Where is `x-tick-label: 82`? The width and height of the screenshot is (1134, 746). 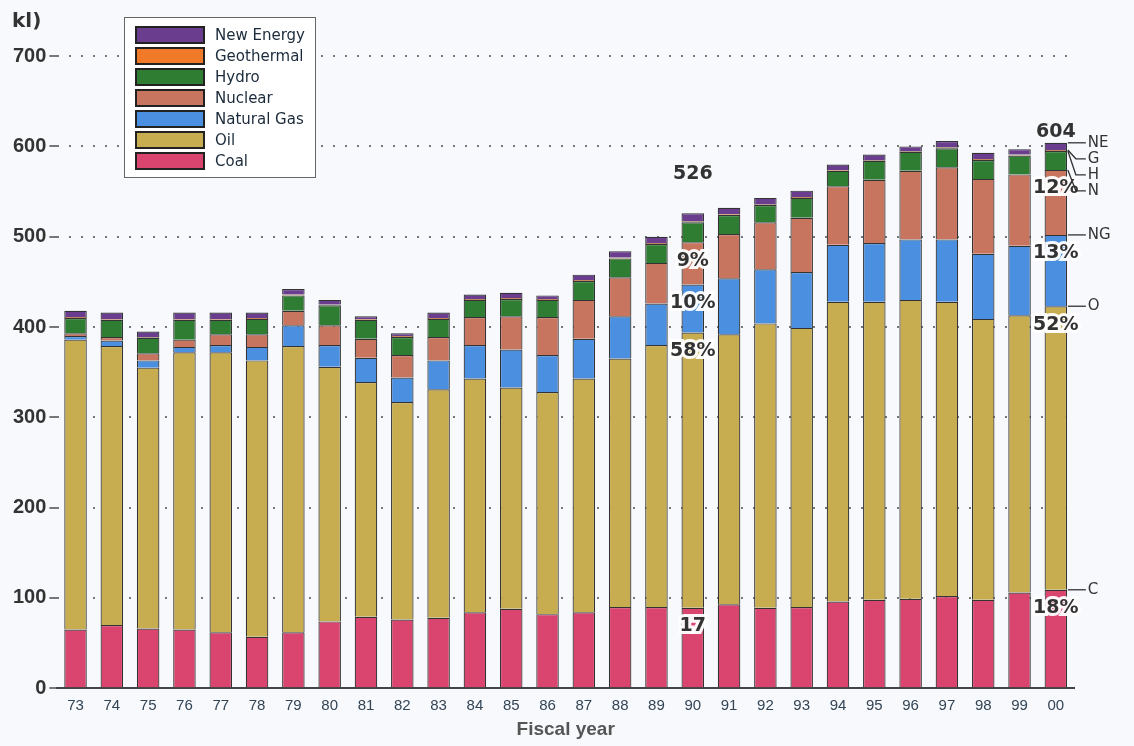
x-tick-label: 82 is located at coordinates (402, 705).